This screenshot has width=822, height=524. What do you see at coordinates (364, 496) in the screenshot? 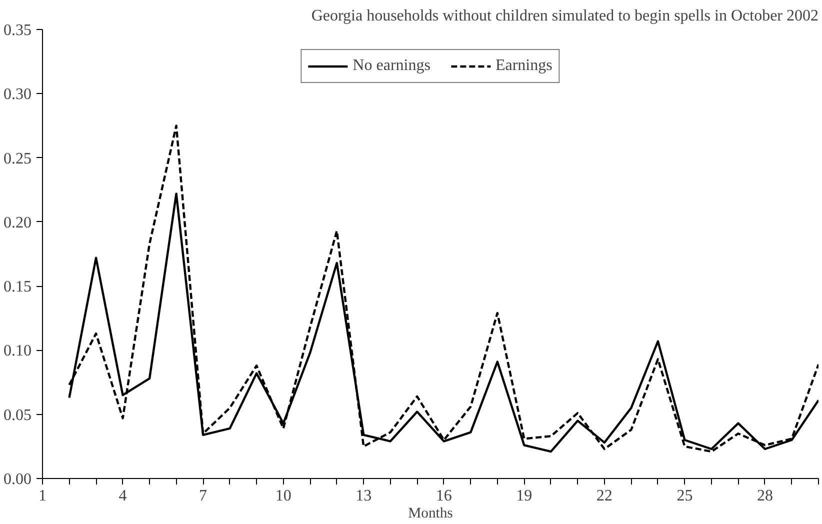
I see `x-tick-label: 13` at bounding box center [364, 496].